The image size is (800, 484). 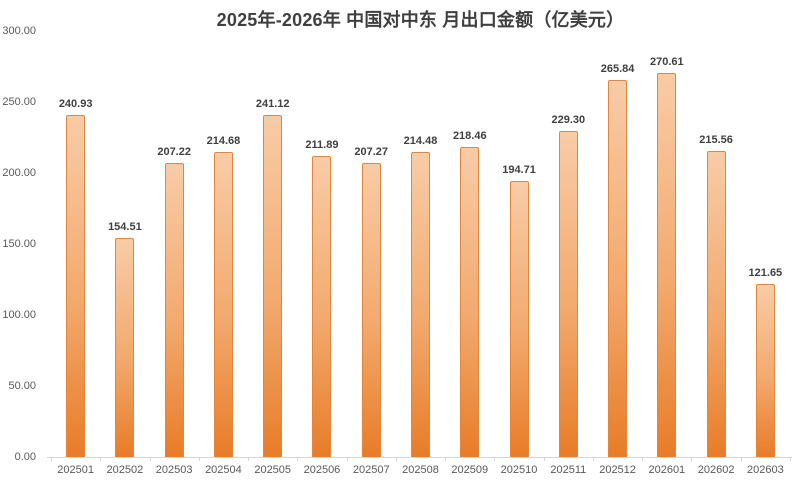 What do you see at coordinates (519, 470) in the screenshot?
I see `x-axis-tick-label: 202510` at bounding box center [519, 470].